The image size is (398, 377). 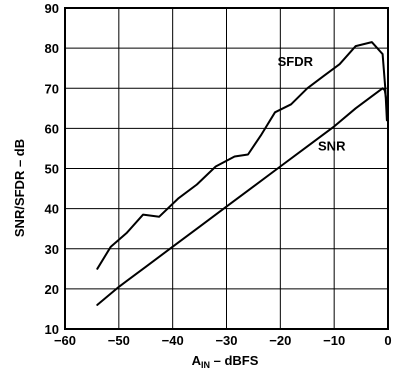 What do you see at coordinates (280, 340) in the screenshot?
I see `x-tick-label: −20` at bounding box center [280, 340].